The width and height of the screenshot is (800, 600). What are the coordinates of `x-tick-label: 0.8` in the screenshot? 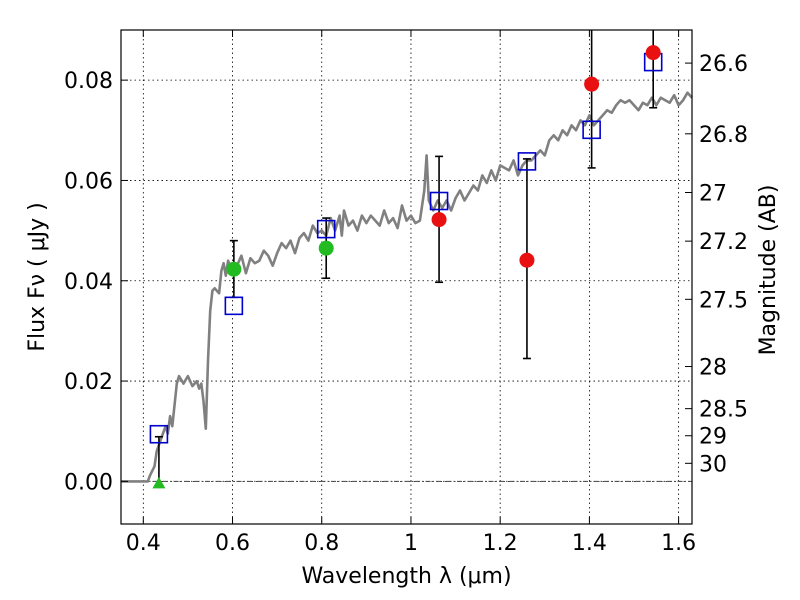 It's located at (321, 543).